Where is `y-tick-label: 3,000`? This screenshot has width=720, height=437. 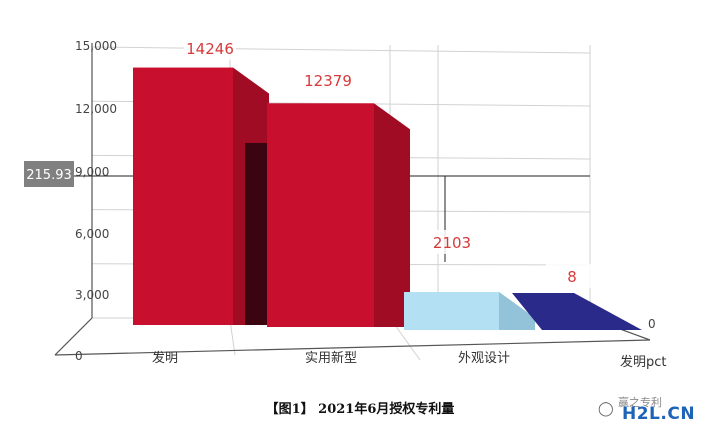 y-tick-label: 3,000 is located at coordinates (92, 295).